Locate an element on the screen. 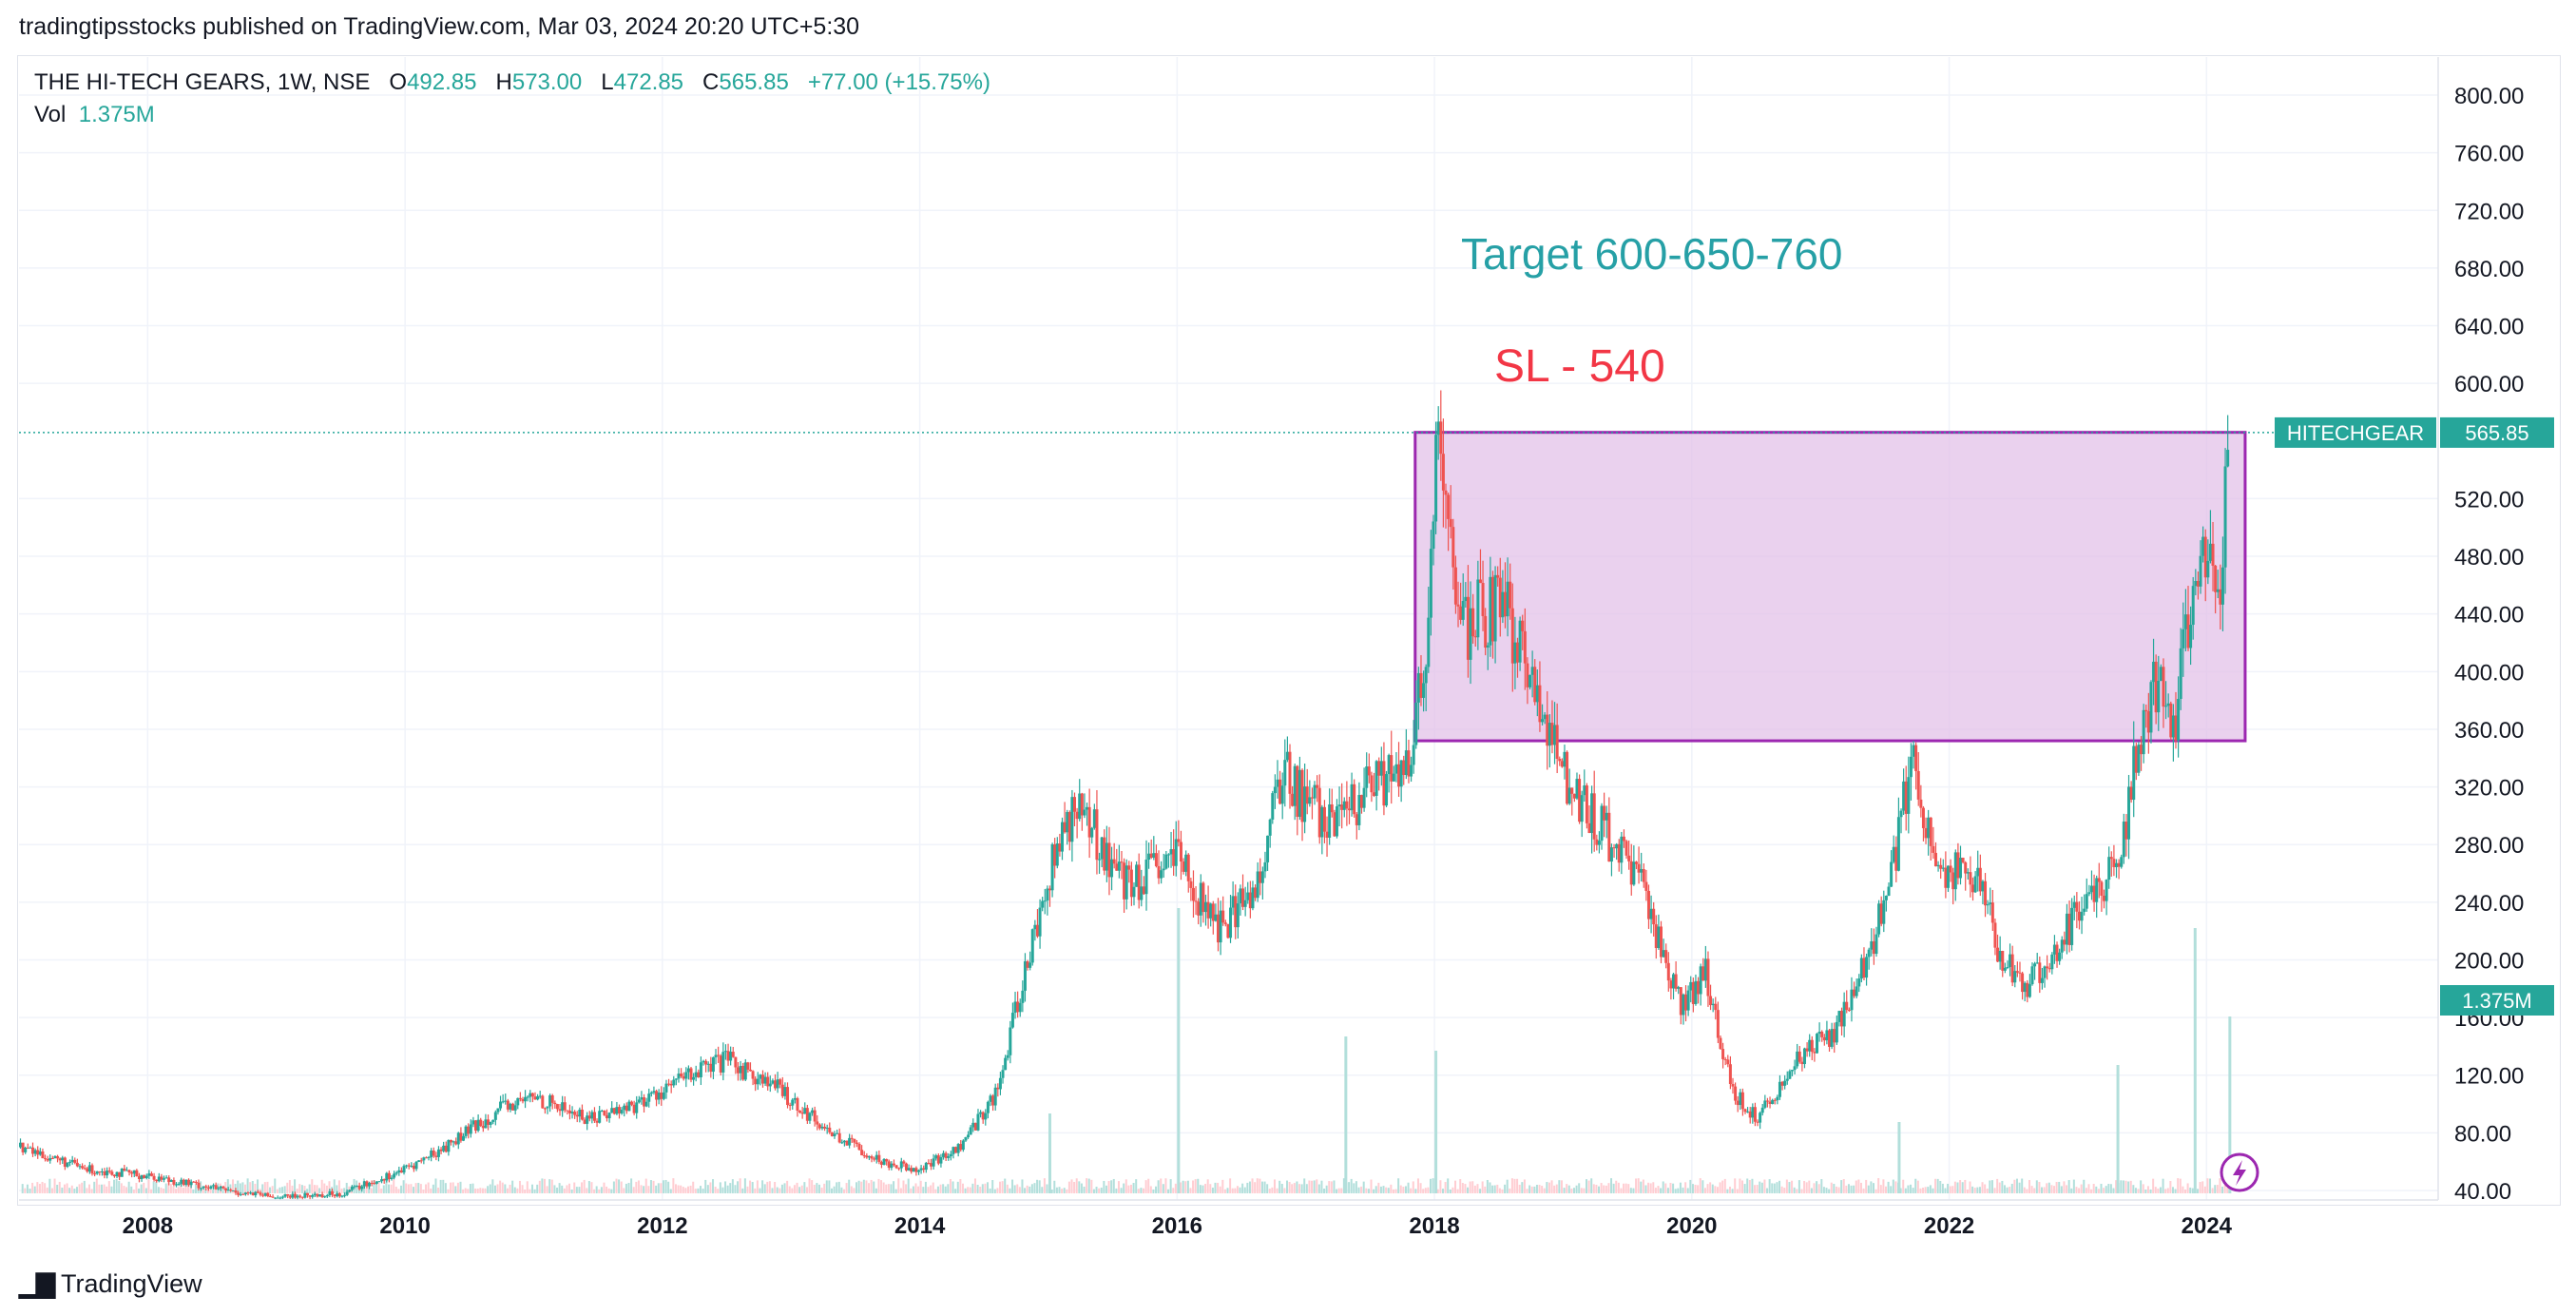 Image resolution: width=2576 pixels, height=1316 pixels. tradingview-logo: ▁▇ TradingView is located at coordinates (111, 1284).